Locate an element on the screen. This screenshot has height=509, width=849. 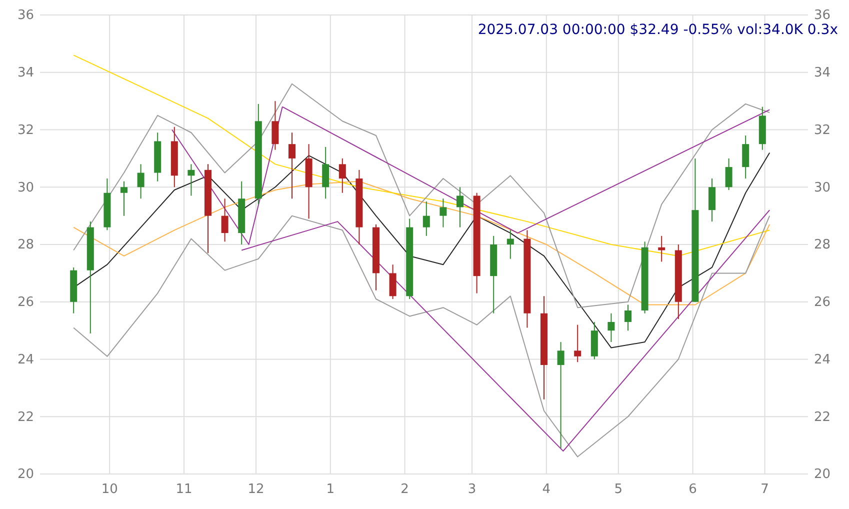
x-tick-label: 12 is located at coordinates (256, 490).